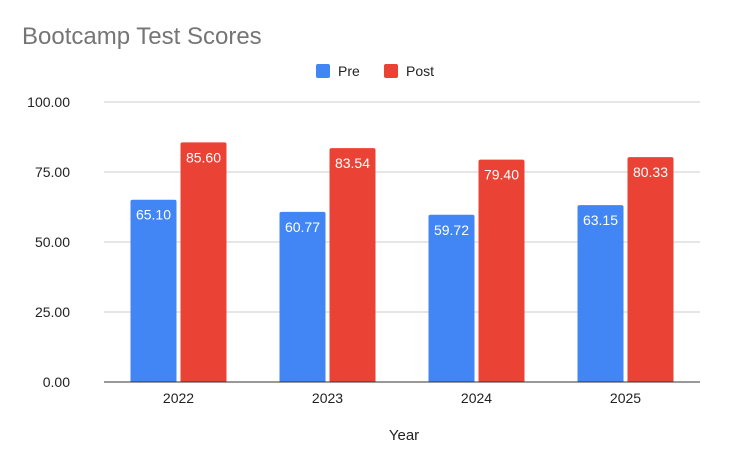 The image size is (754, 471). I want to click on y-tick-label: 75.00, so click(52, 172).